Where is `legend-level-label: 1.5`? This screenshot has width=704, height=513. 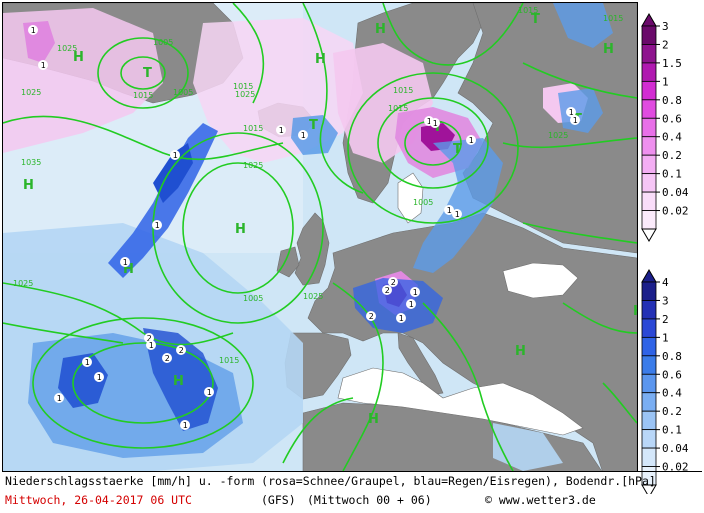
legend-level-label: 1.5 is located at coordinates (672, 63).